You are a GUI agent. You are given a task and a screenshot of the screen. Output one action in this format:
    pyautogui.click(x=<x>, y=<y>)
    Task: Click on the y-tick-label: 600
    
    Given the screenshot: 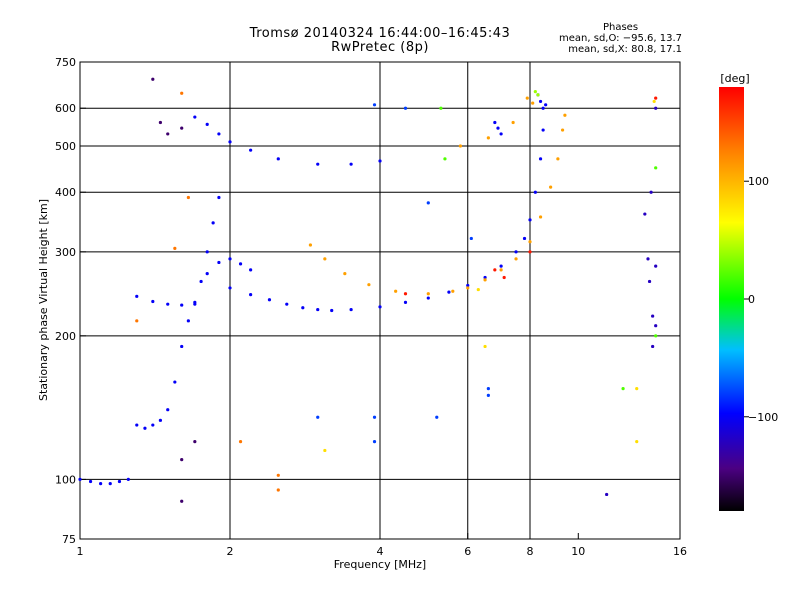 What is the action you would take?
    pyautogui.click(x=65, y=108)
    